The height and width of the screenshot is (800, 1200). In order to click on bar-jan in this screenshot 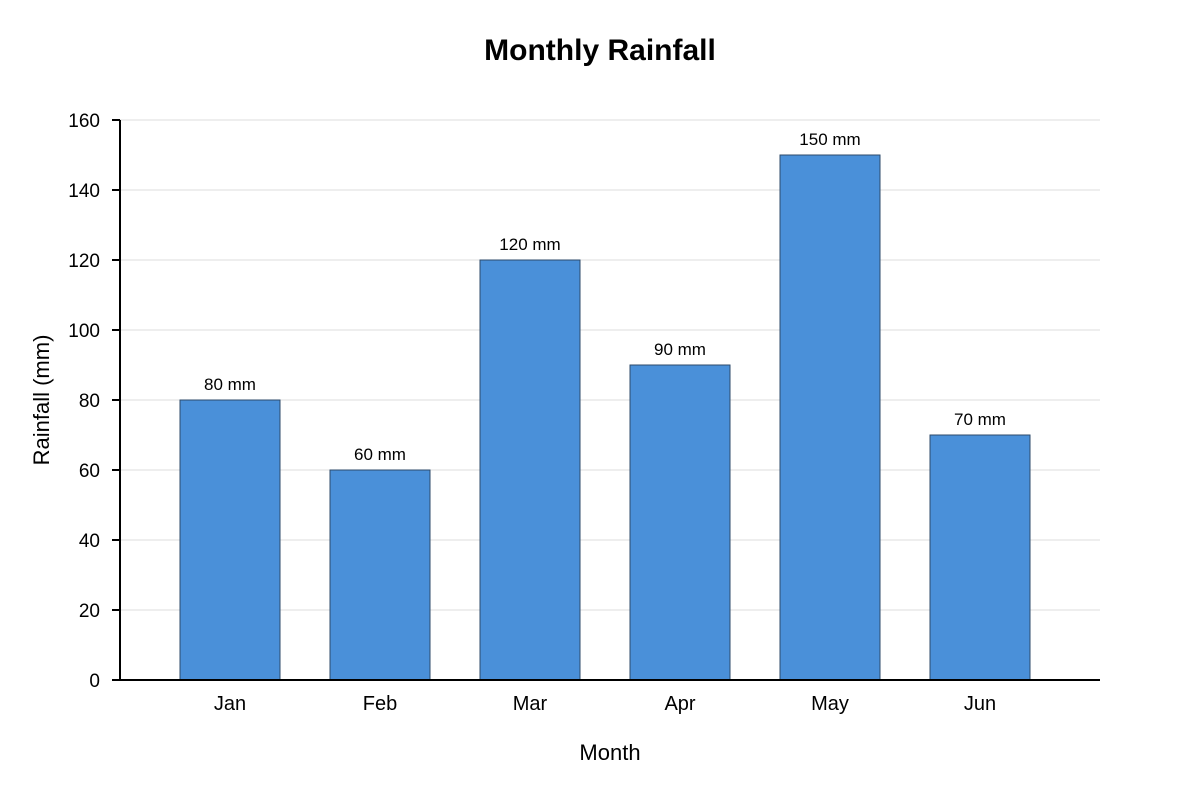, I will do `click(230, 540)`.